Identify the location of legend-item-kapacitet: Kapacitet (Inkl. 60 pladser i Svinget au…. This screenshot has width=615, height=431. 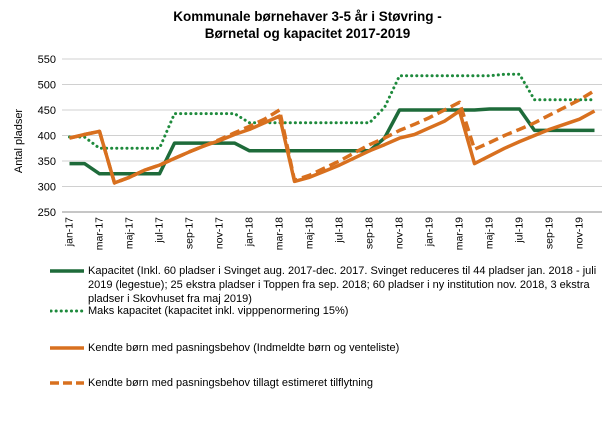
(329, 285).